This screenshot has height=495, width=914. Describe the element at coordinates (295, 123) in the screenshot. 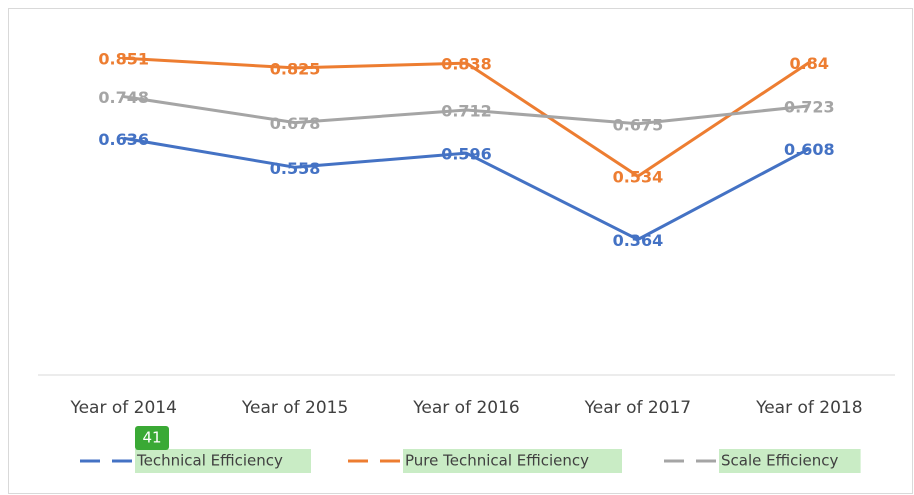

I see `data-label: 0.678` at that location.